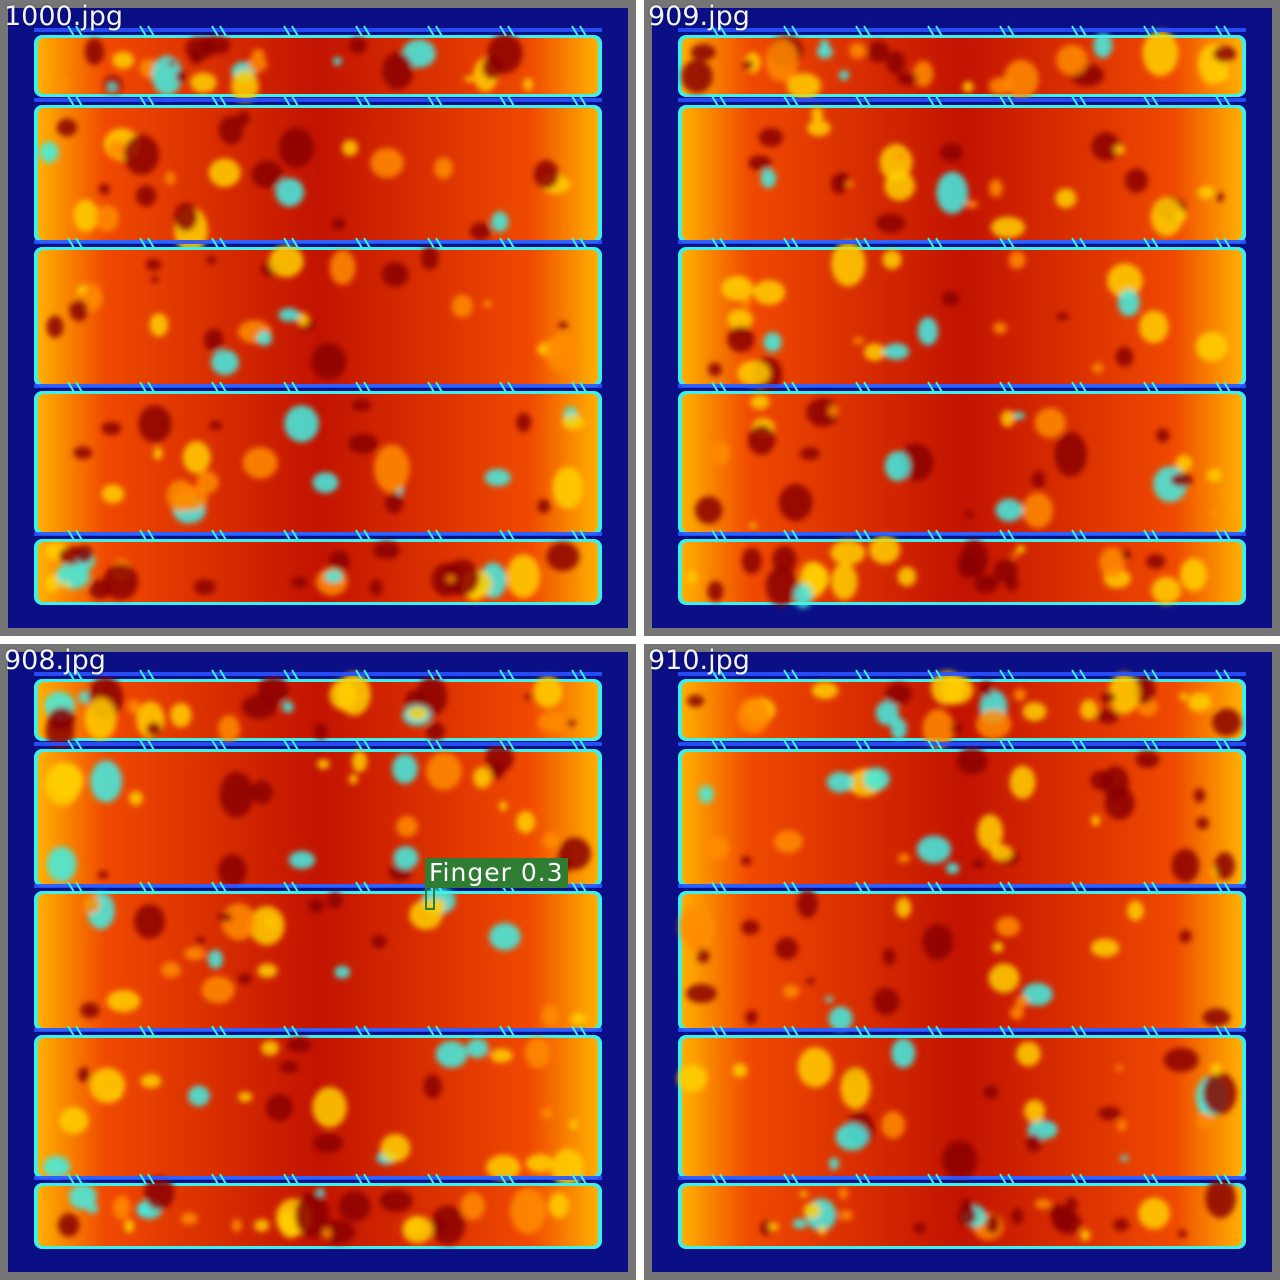 This screenshot has width=1280, height=1280. What do you see at coordinates (699, 16) in the screenshot?
I see `filename-label: 909.jpg` at bounding box center [699, 16].